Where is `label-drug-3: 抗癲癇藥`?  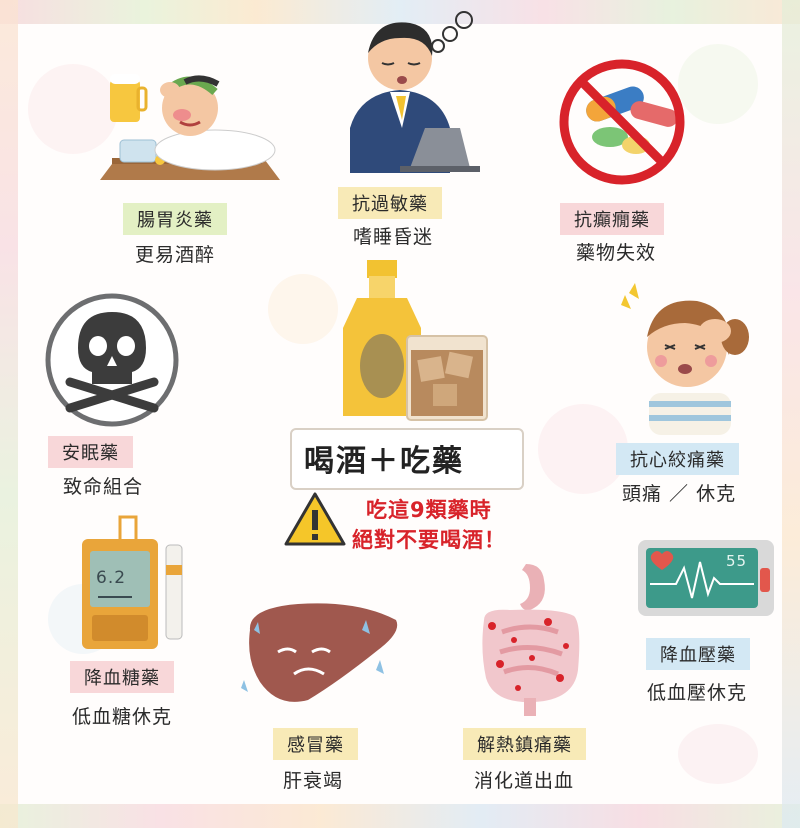
label-drug-3: 抗癲癇藥 is located at coordinates (612, 219).